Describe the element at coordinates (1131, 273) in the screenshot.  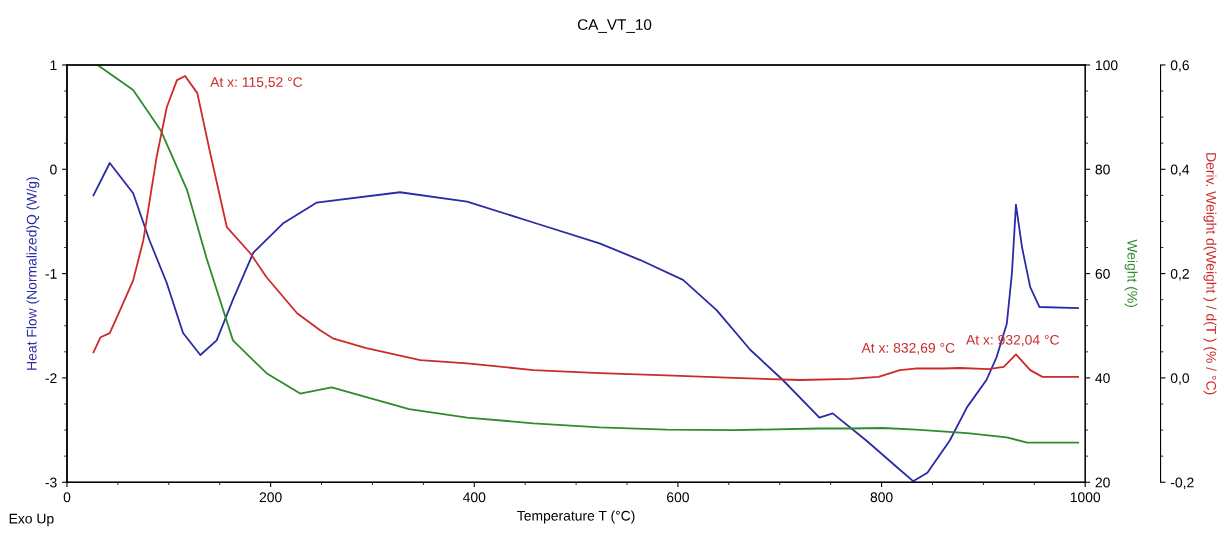
I see `y2-axis-title: Weight (%)` at that location.